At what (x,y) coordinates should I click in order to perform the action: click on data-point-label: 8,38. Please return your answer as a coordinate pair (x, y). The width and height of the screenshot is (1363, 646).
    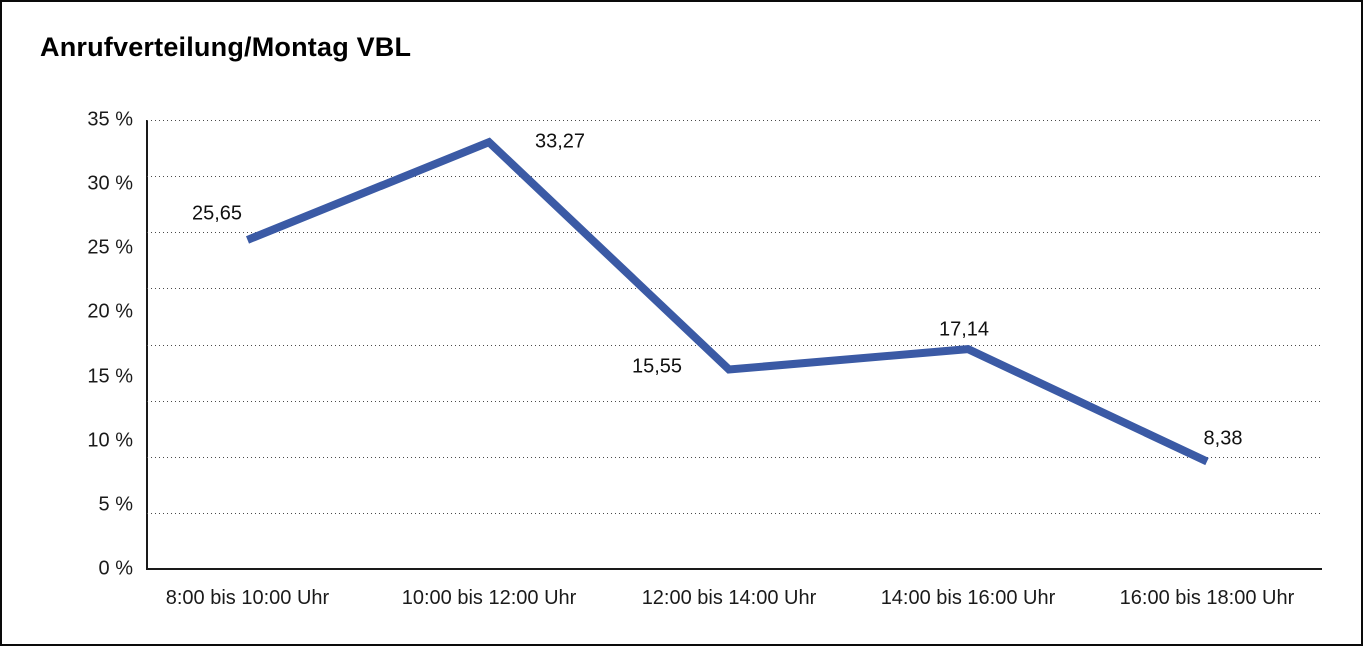
    Looking at the image, I should click on (1223, 438).